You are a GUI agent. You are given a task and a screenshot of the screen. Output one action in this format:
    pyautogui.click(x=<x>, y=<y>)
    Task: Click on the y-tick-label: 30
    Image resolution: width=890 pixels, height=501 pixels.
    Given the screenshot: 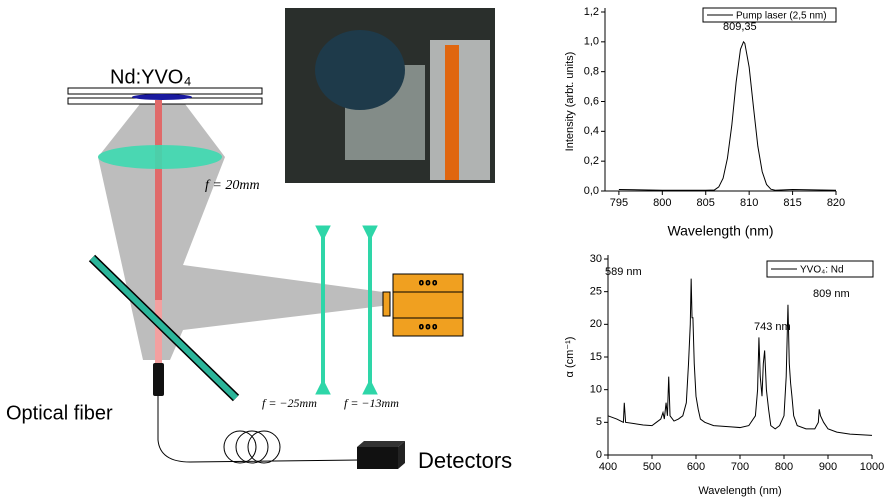 What is the action you would take?
    pyautogui.click(x=596, y=259)
    